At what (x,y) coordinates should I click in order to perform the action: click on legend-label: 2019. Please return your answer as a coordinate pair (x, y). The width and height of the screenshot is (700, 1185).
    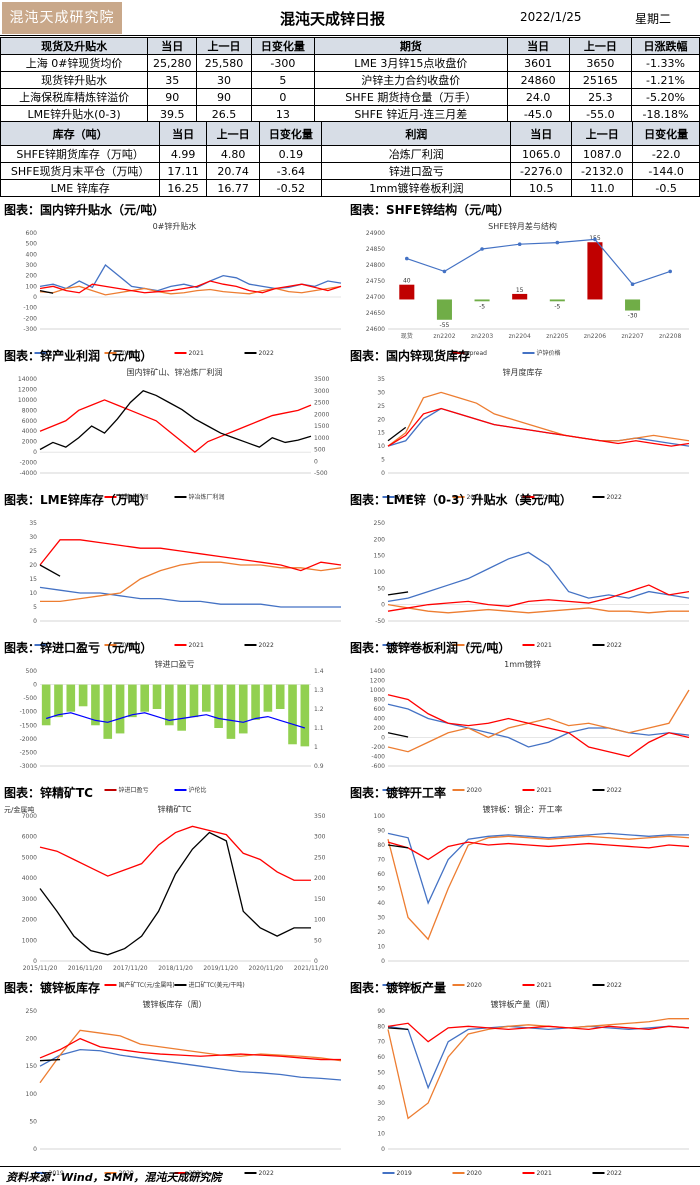
    Looking at the image, I should click on (56, 1173).